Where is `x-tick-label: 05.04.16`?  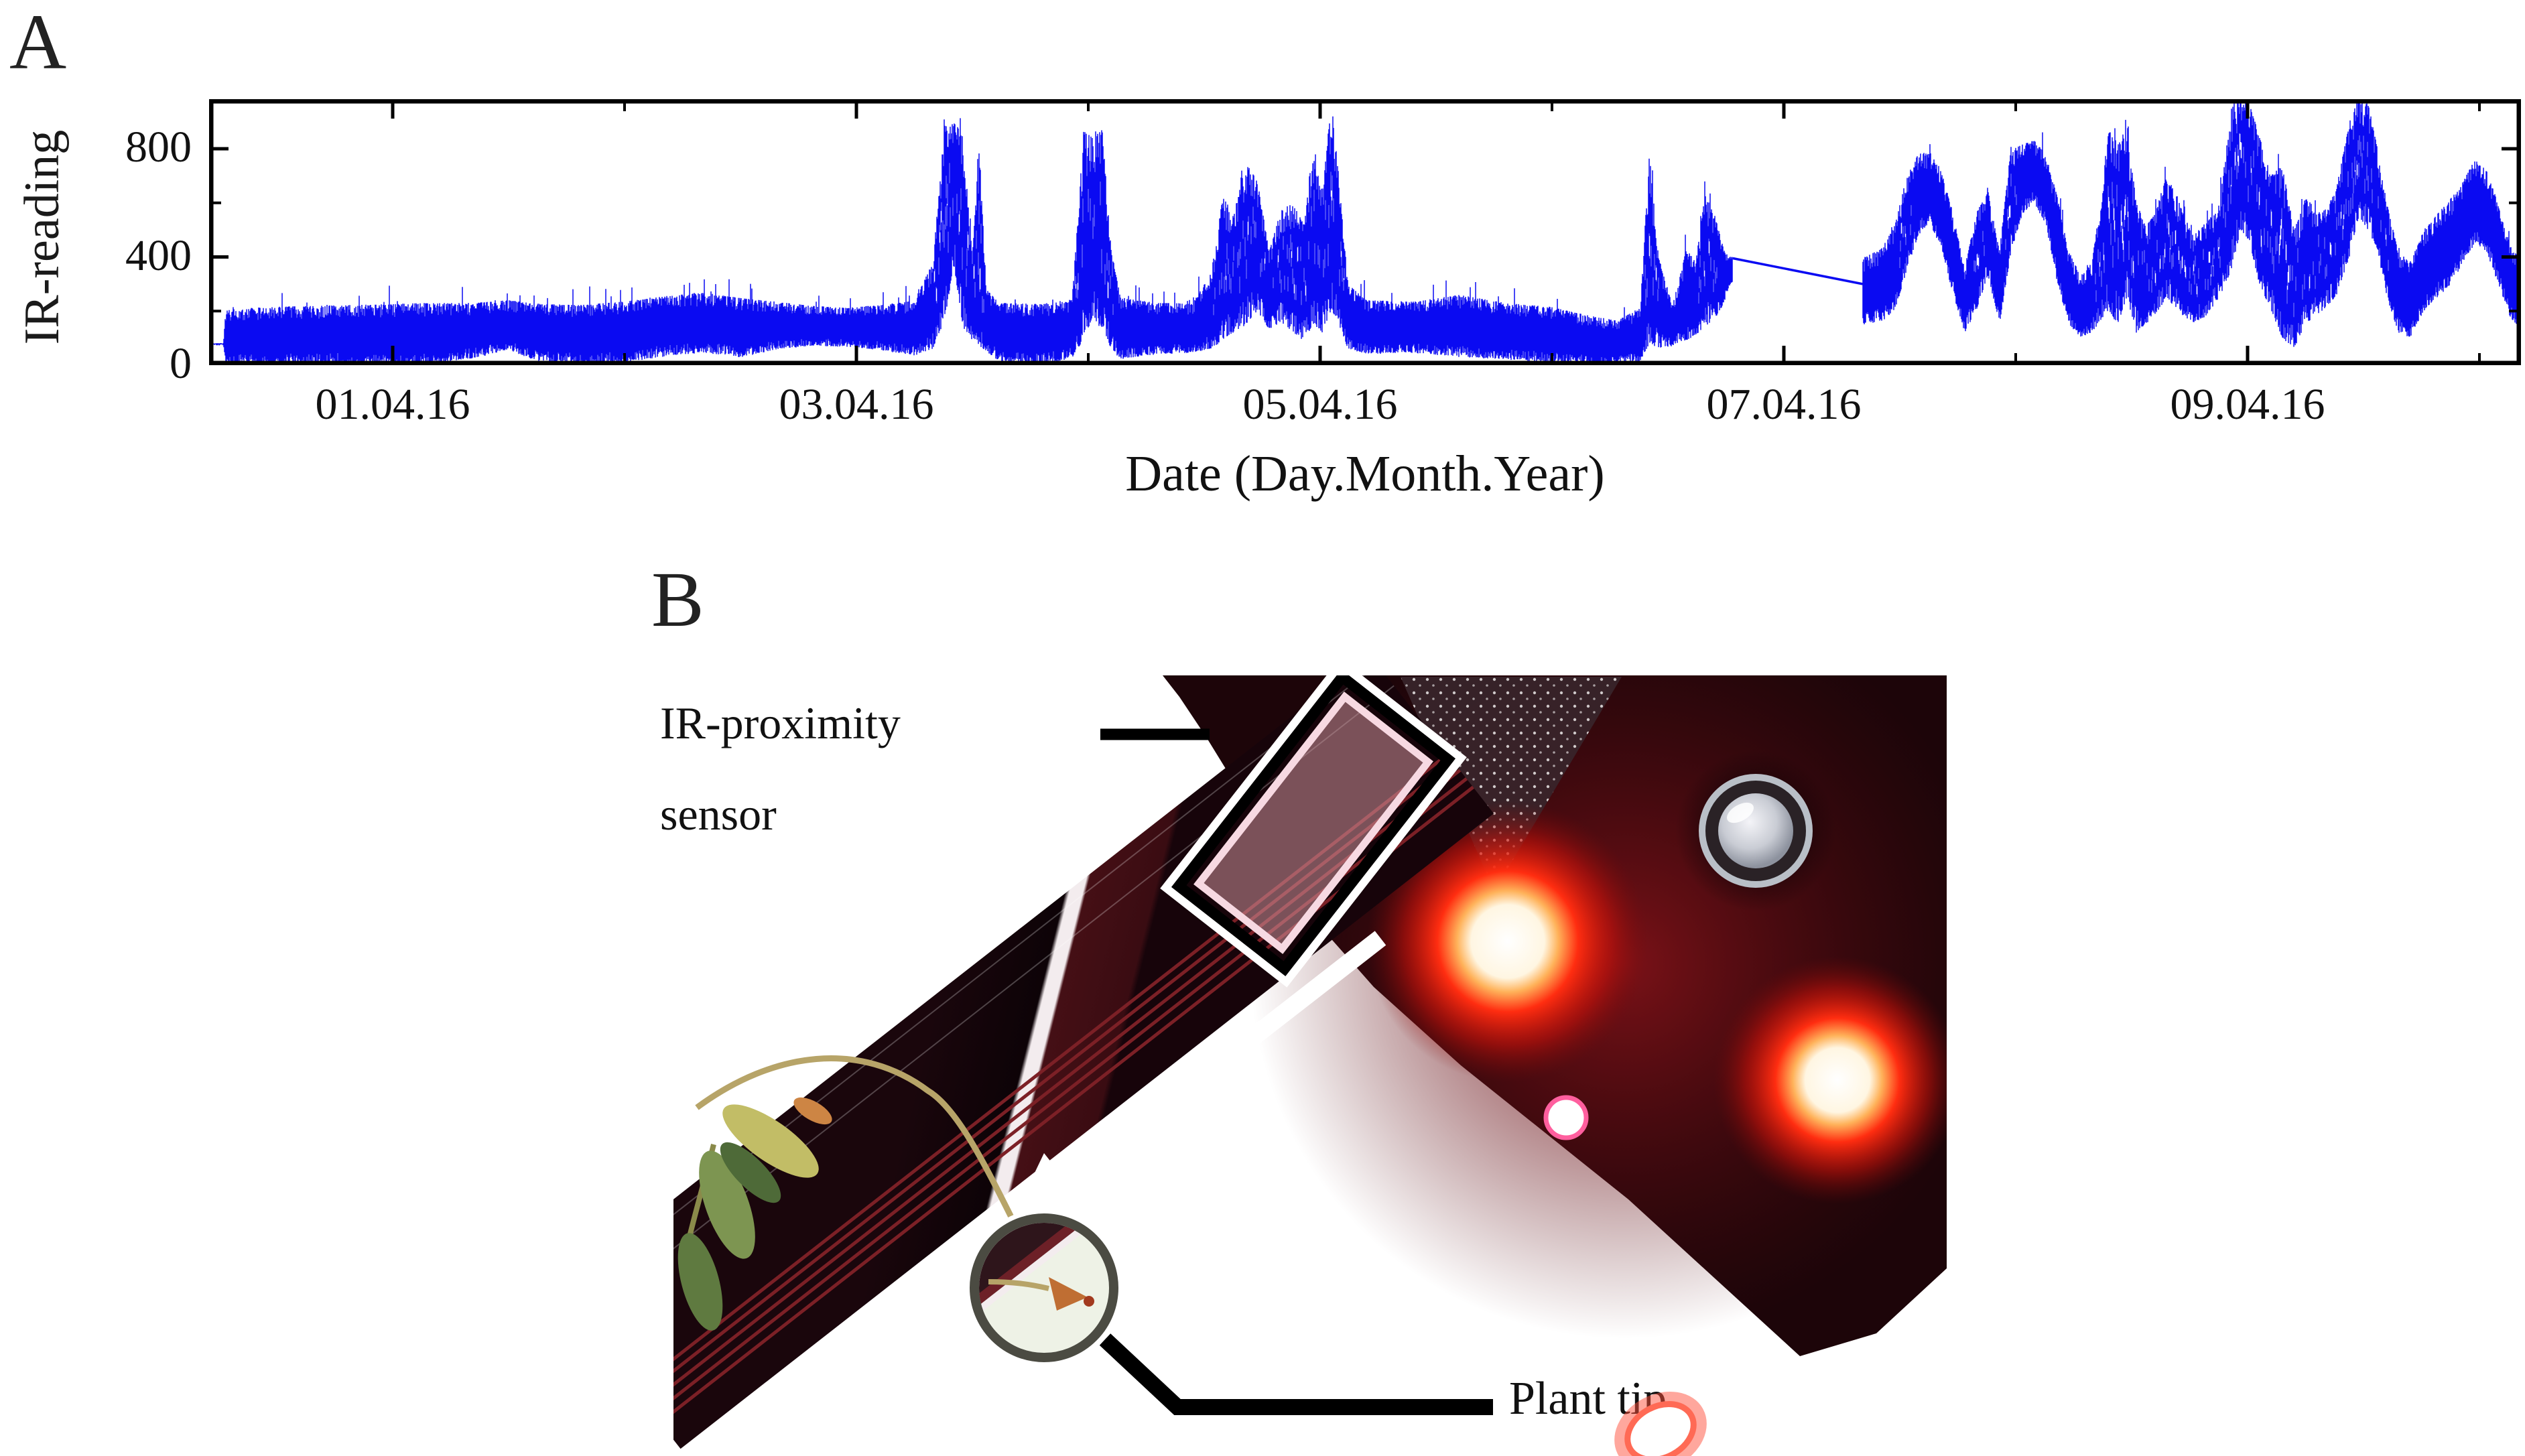 x-tick-label: 05.04.16 is located at coordinates (1320, 404).